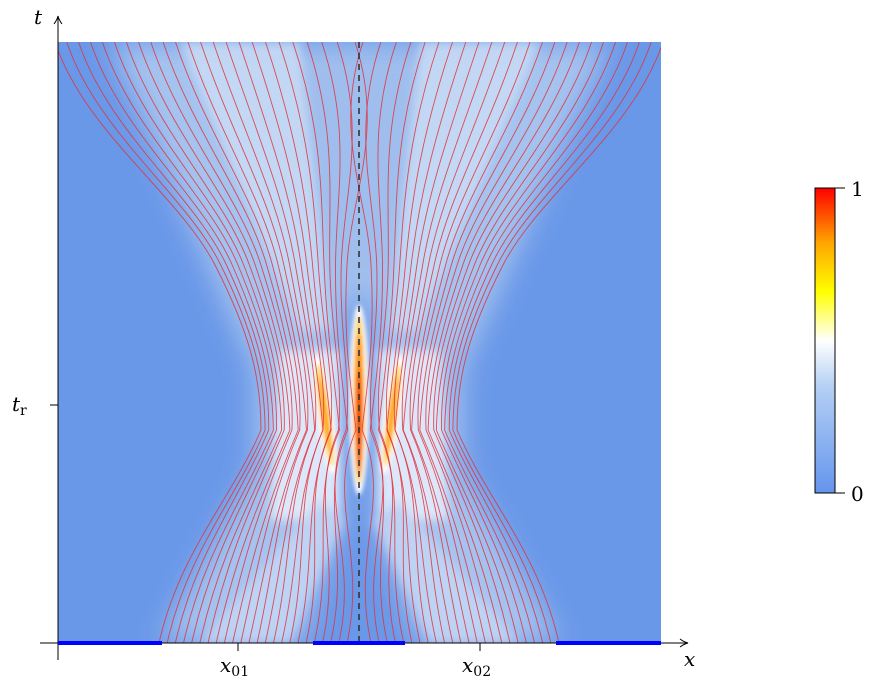 Image resolution: width=879 pixels, height=684 pixels. What do you see at coordinates (689, 659) in the screenshot?
I see `x-axis-label: x` at bounding box center [689, 659].